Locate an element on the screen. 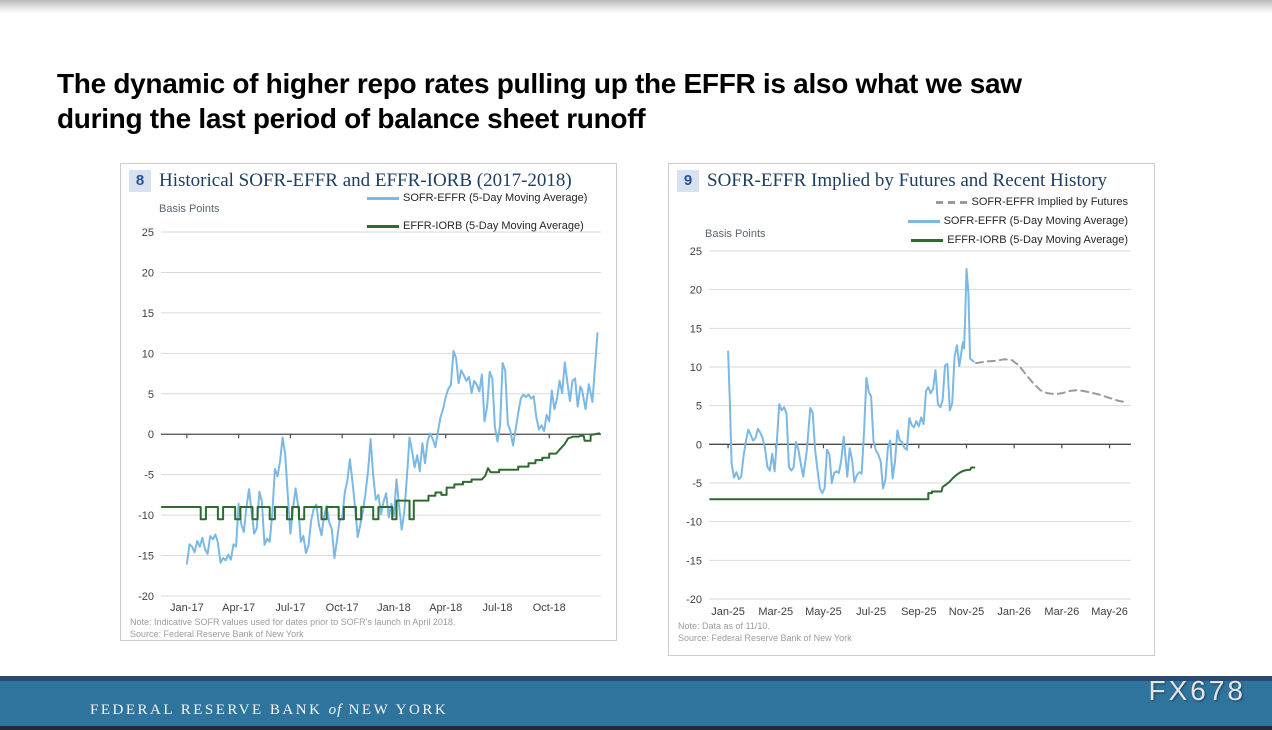 The image size is (1272, 730). bank-logo-text: FEDERAL RESERVE BANK of NEW YORK is located at coordinates (269, 710).